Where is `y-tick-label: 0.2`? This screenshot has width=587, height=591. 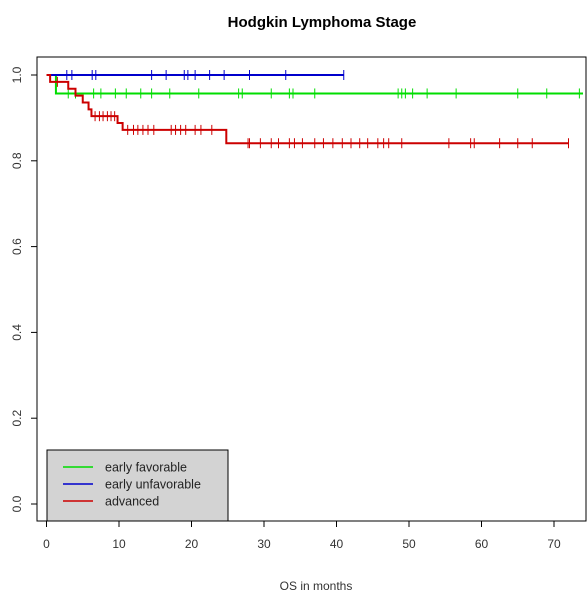
y-tick-label: 0.2 is located at coordinates (17, 418).